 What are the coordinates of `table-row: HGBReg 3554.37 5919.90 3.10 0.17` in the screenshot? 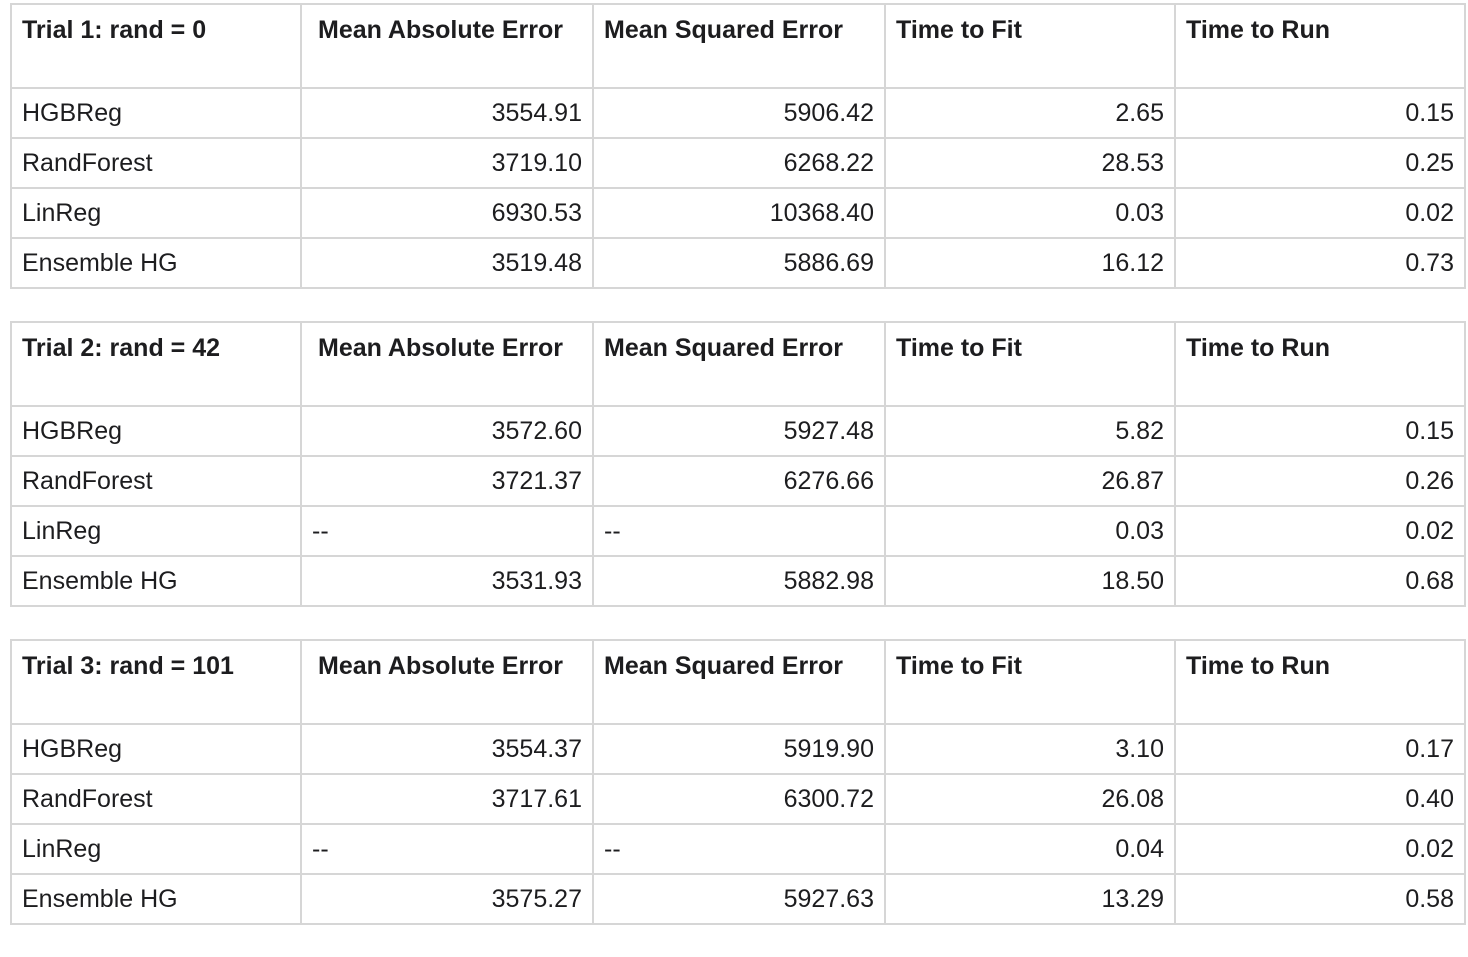 It's located at (738, 749).